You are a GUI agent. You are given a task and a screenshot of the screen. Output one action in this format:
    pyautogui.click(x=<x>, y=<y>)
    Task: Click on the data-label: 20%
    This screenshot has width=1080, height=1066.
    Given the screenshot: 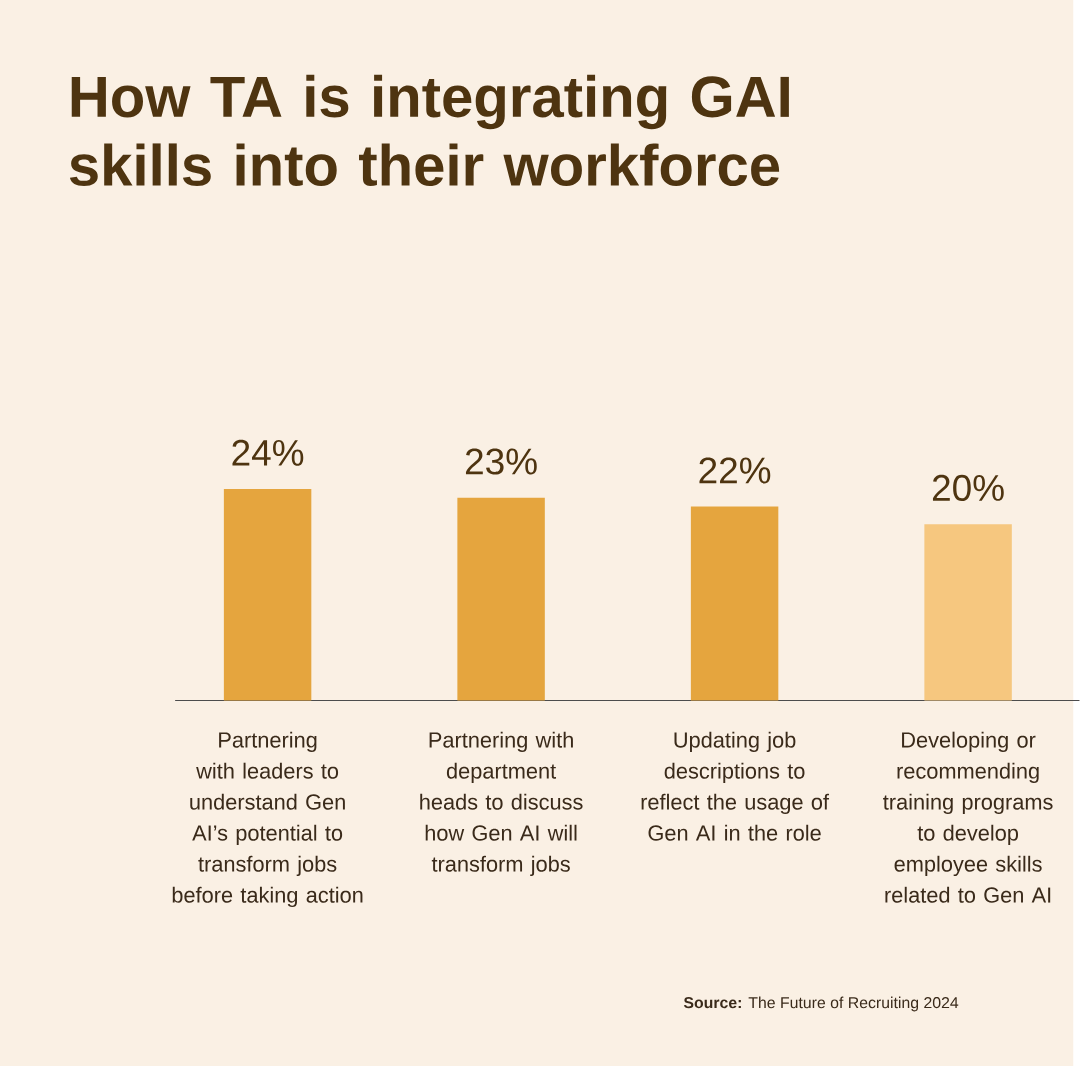 What is the action you would take?
    pyautogui.click(x=968, y=487)
    